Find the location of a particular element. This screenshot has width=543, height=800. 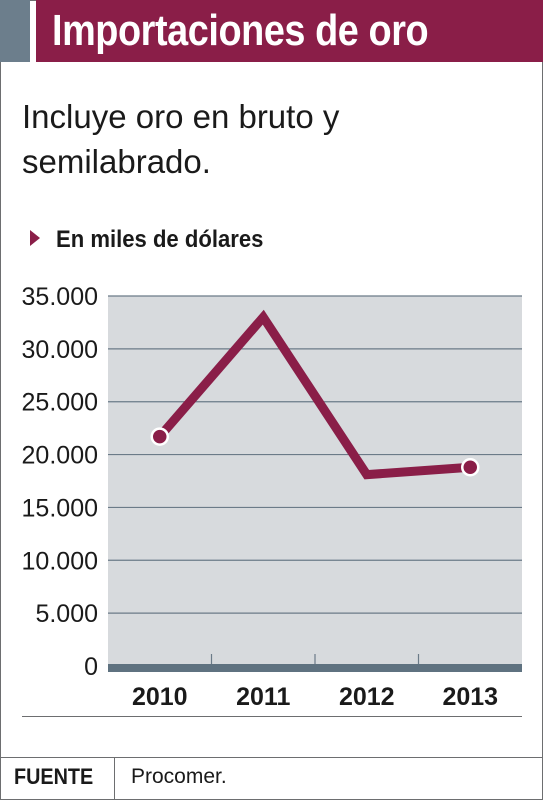

x-tick-label: 2013 is located at coordinates (470, 696).